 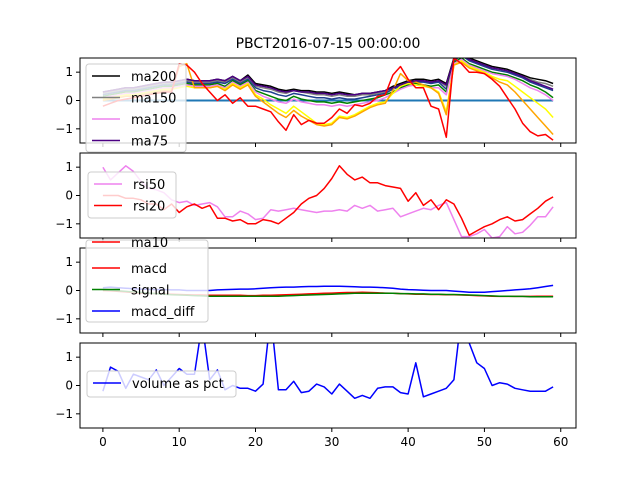 What do you see at coordinates (149, 207) in the screenshot?
I see `legend-label: rsi20` at bounding box center [149, 207].